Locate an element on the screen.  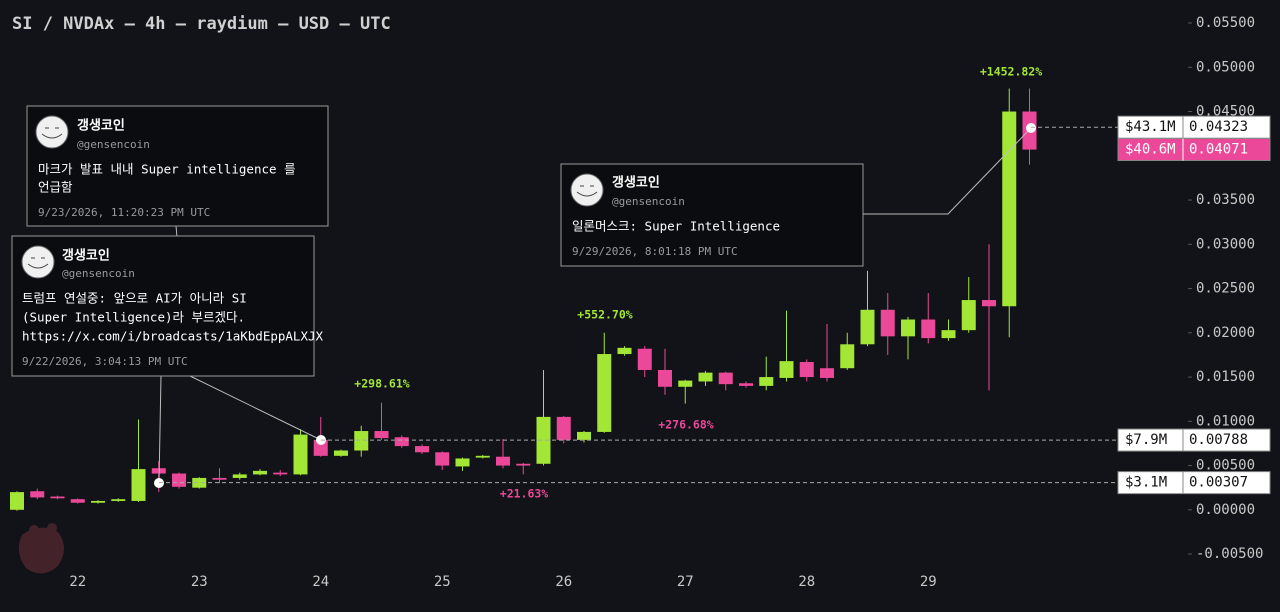
market-cap-label: $7.9M is located at coordinates (1146, 440).